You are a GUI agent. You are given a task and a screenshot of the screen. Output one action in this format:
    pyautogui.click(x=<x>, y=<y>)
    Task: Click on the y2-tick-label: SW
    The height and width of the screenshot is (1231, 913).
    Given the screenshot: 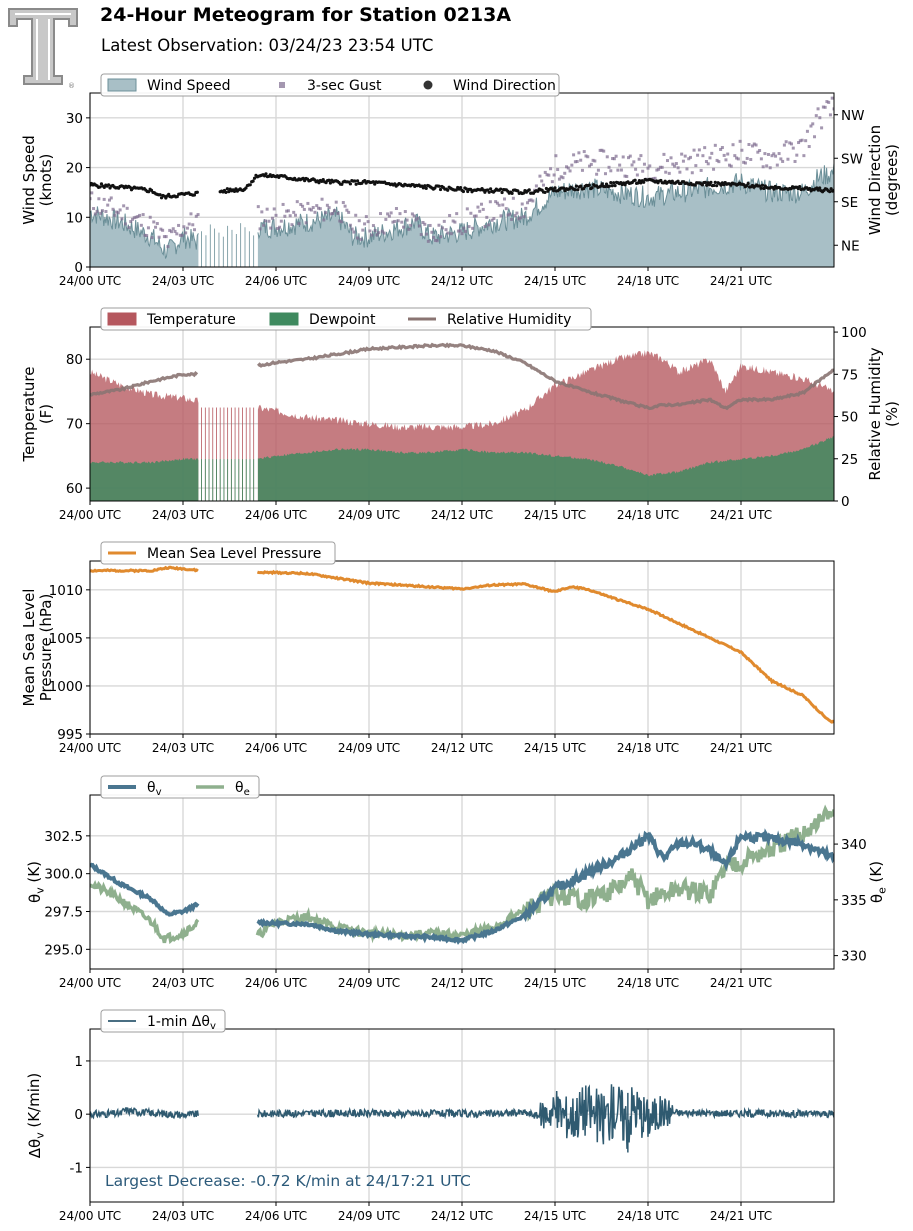 What is the action you would take?
    pyautogui.click(x=852, y=159)
    